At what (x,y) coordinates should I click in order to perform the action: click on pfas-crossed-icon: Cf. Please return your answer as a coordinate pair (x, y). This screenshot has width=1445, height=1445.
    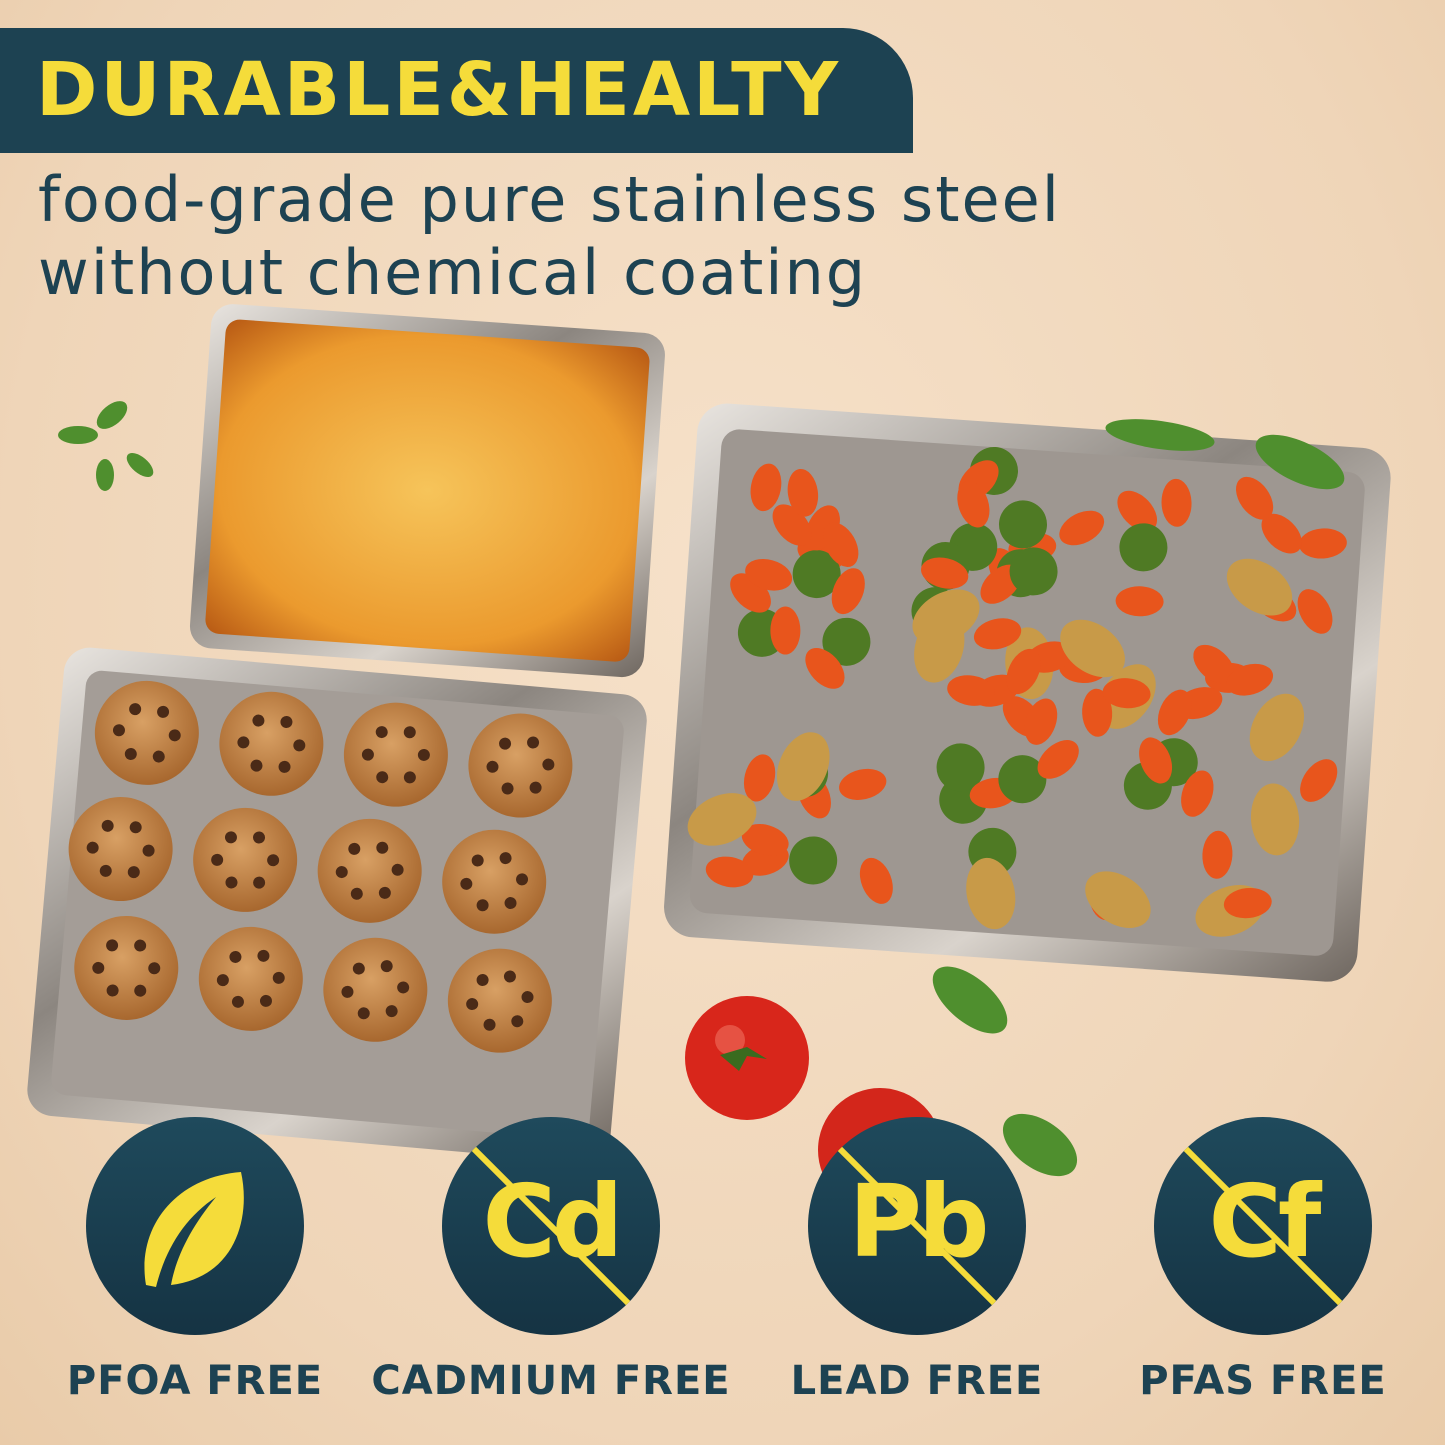
    Looking at the image, I should click on (1263, 1226).